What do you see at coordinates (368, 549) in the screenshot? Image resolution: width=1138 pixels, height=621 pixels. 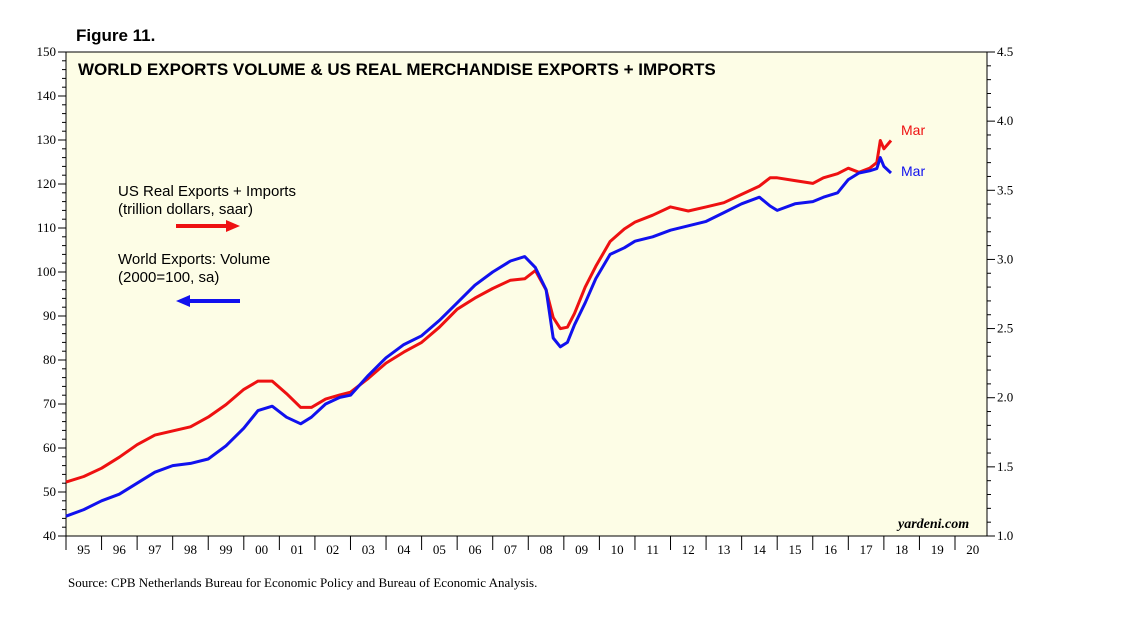 I see `x-tick-label: 03` at bounding box center [368, 549].